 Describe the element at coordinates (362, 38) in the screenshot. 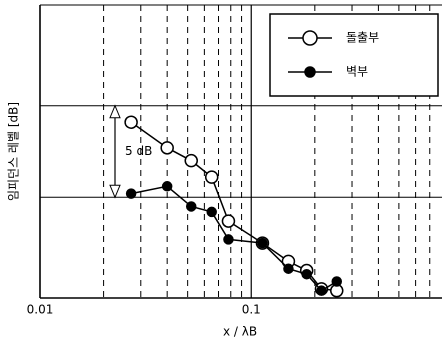

I see `legend-label: 돌출부` at that location.